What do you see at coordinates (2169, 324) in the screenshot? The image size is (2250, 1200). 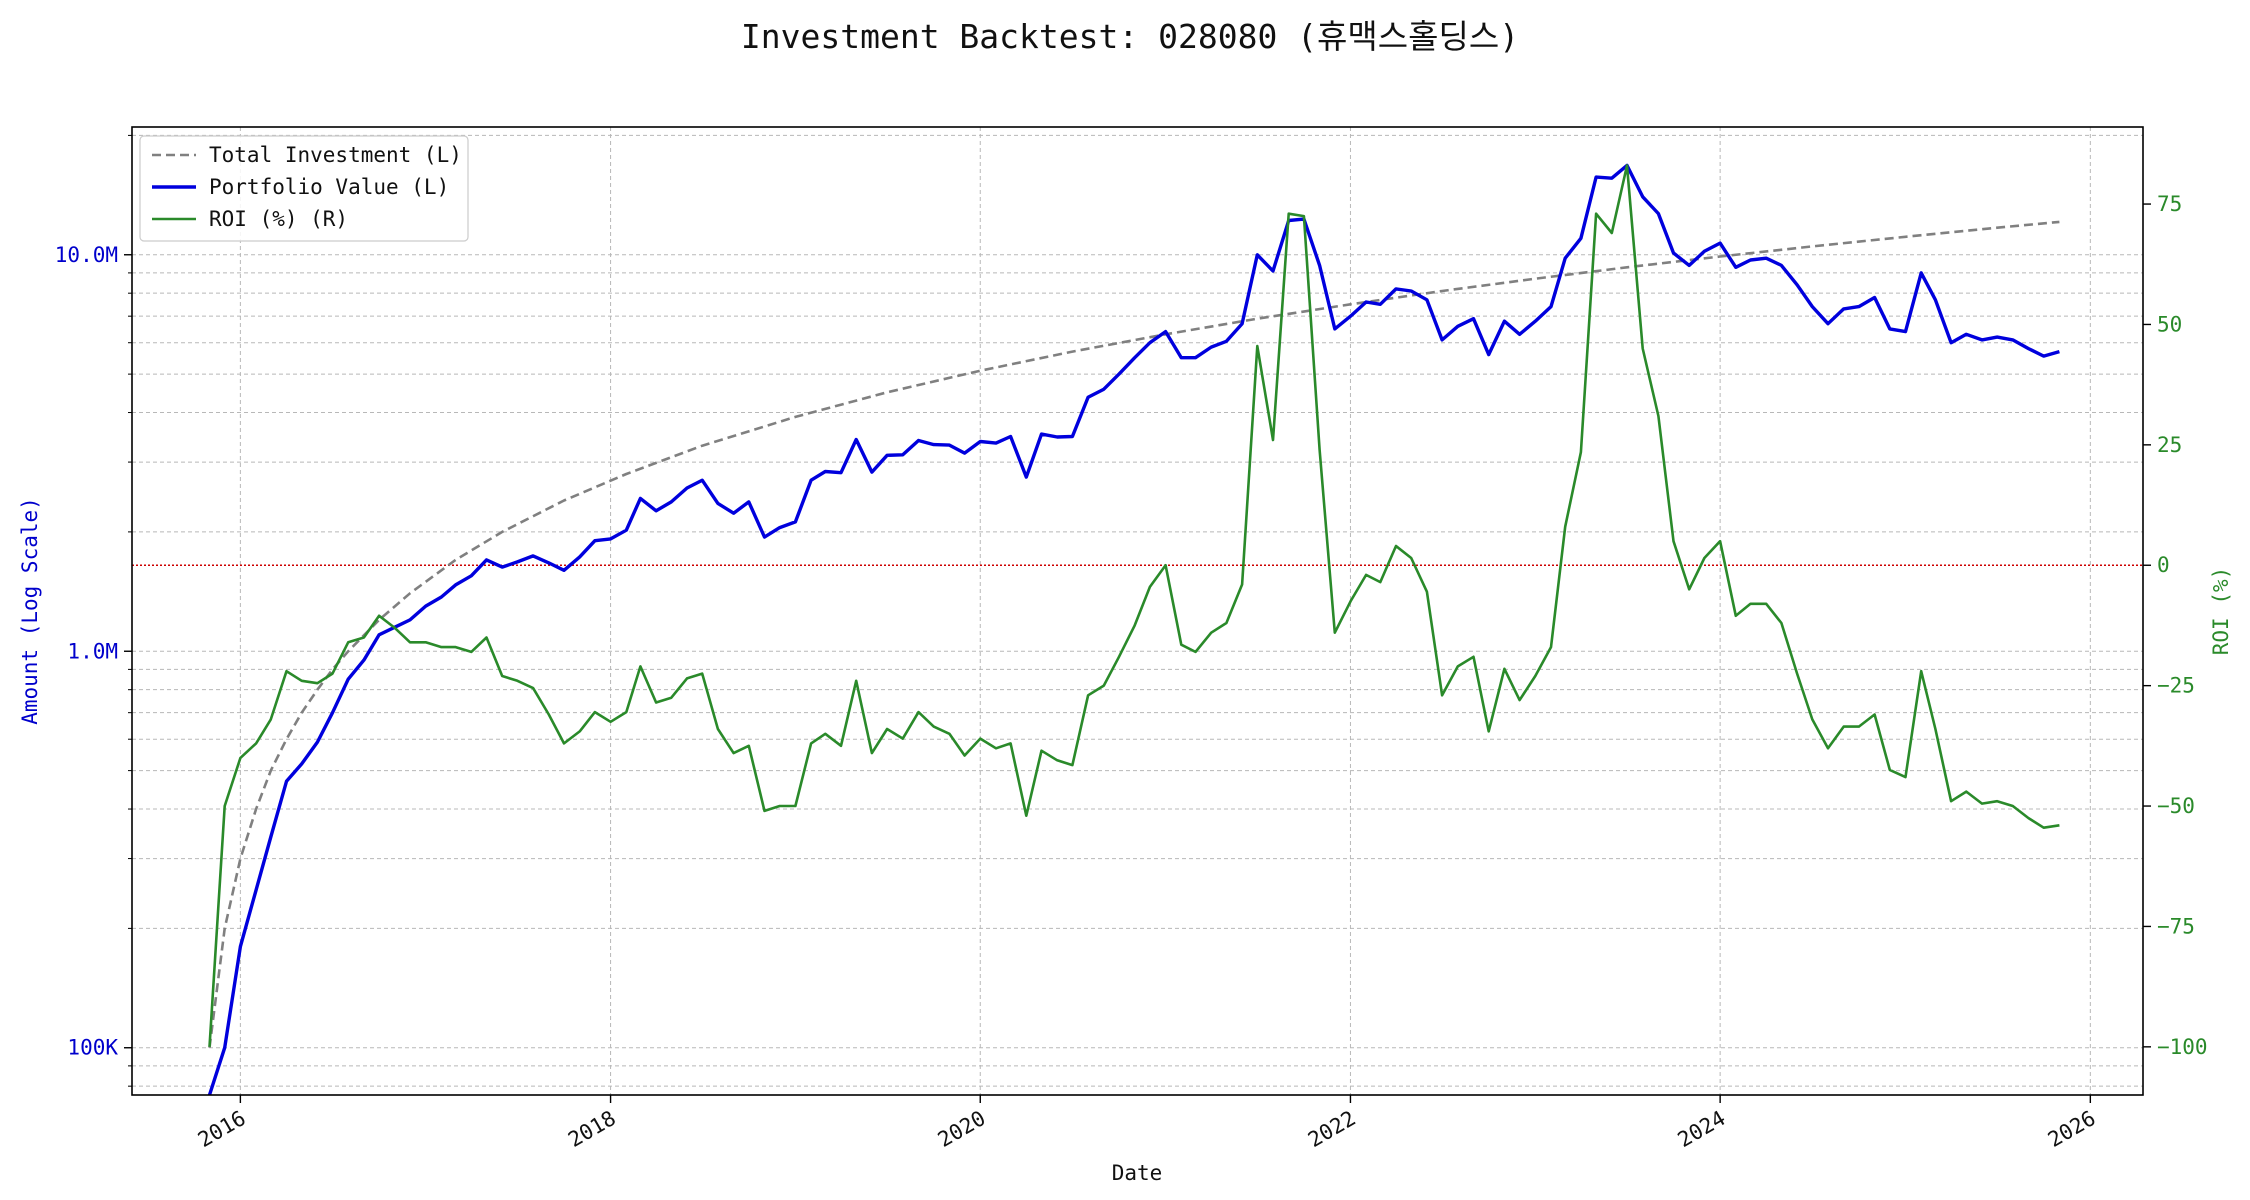 I see `y-right-tick-label: 50` at bounding box center [2169, 324].